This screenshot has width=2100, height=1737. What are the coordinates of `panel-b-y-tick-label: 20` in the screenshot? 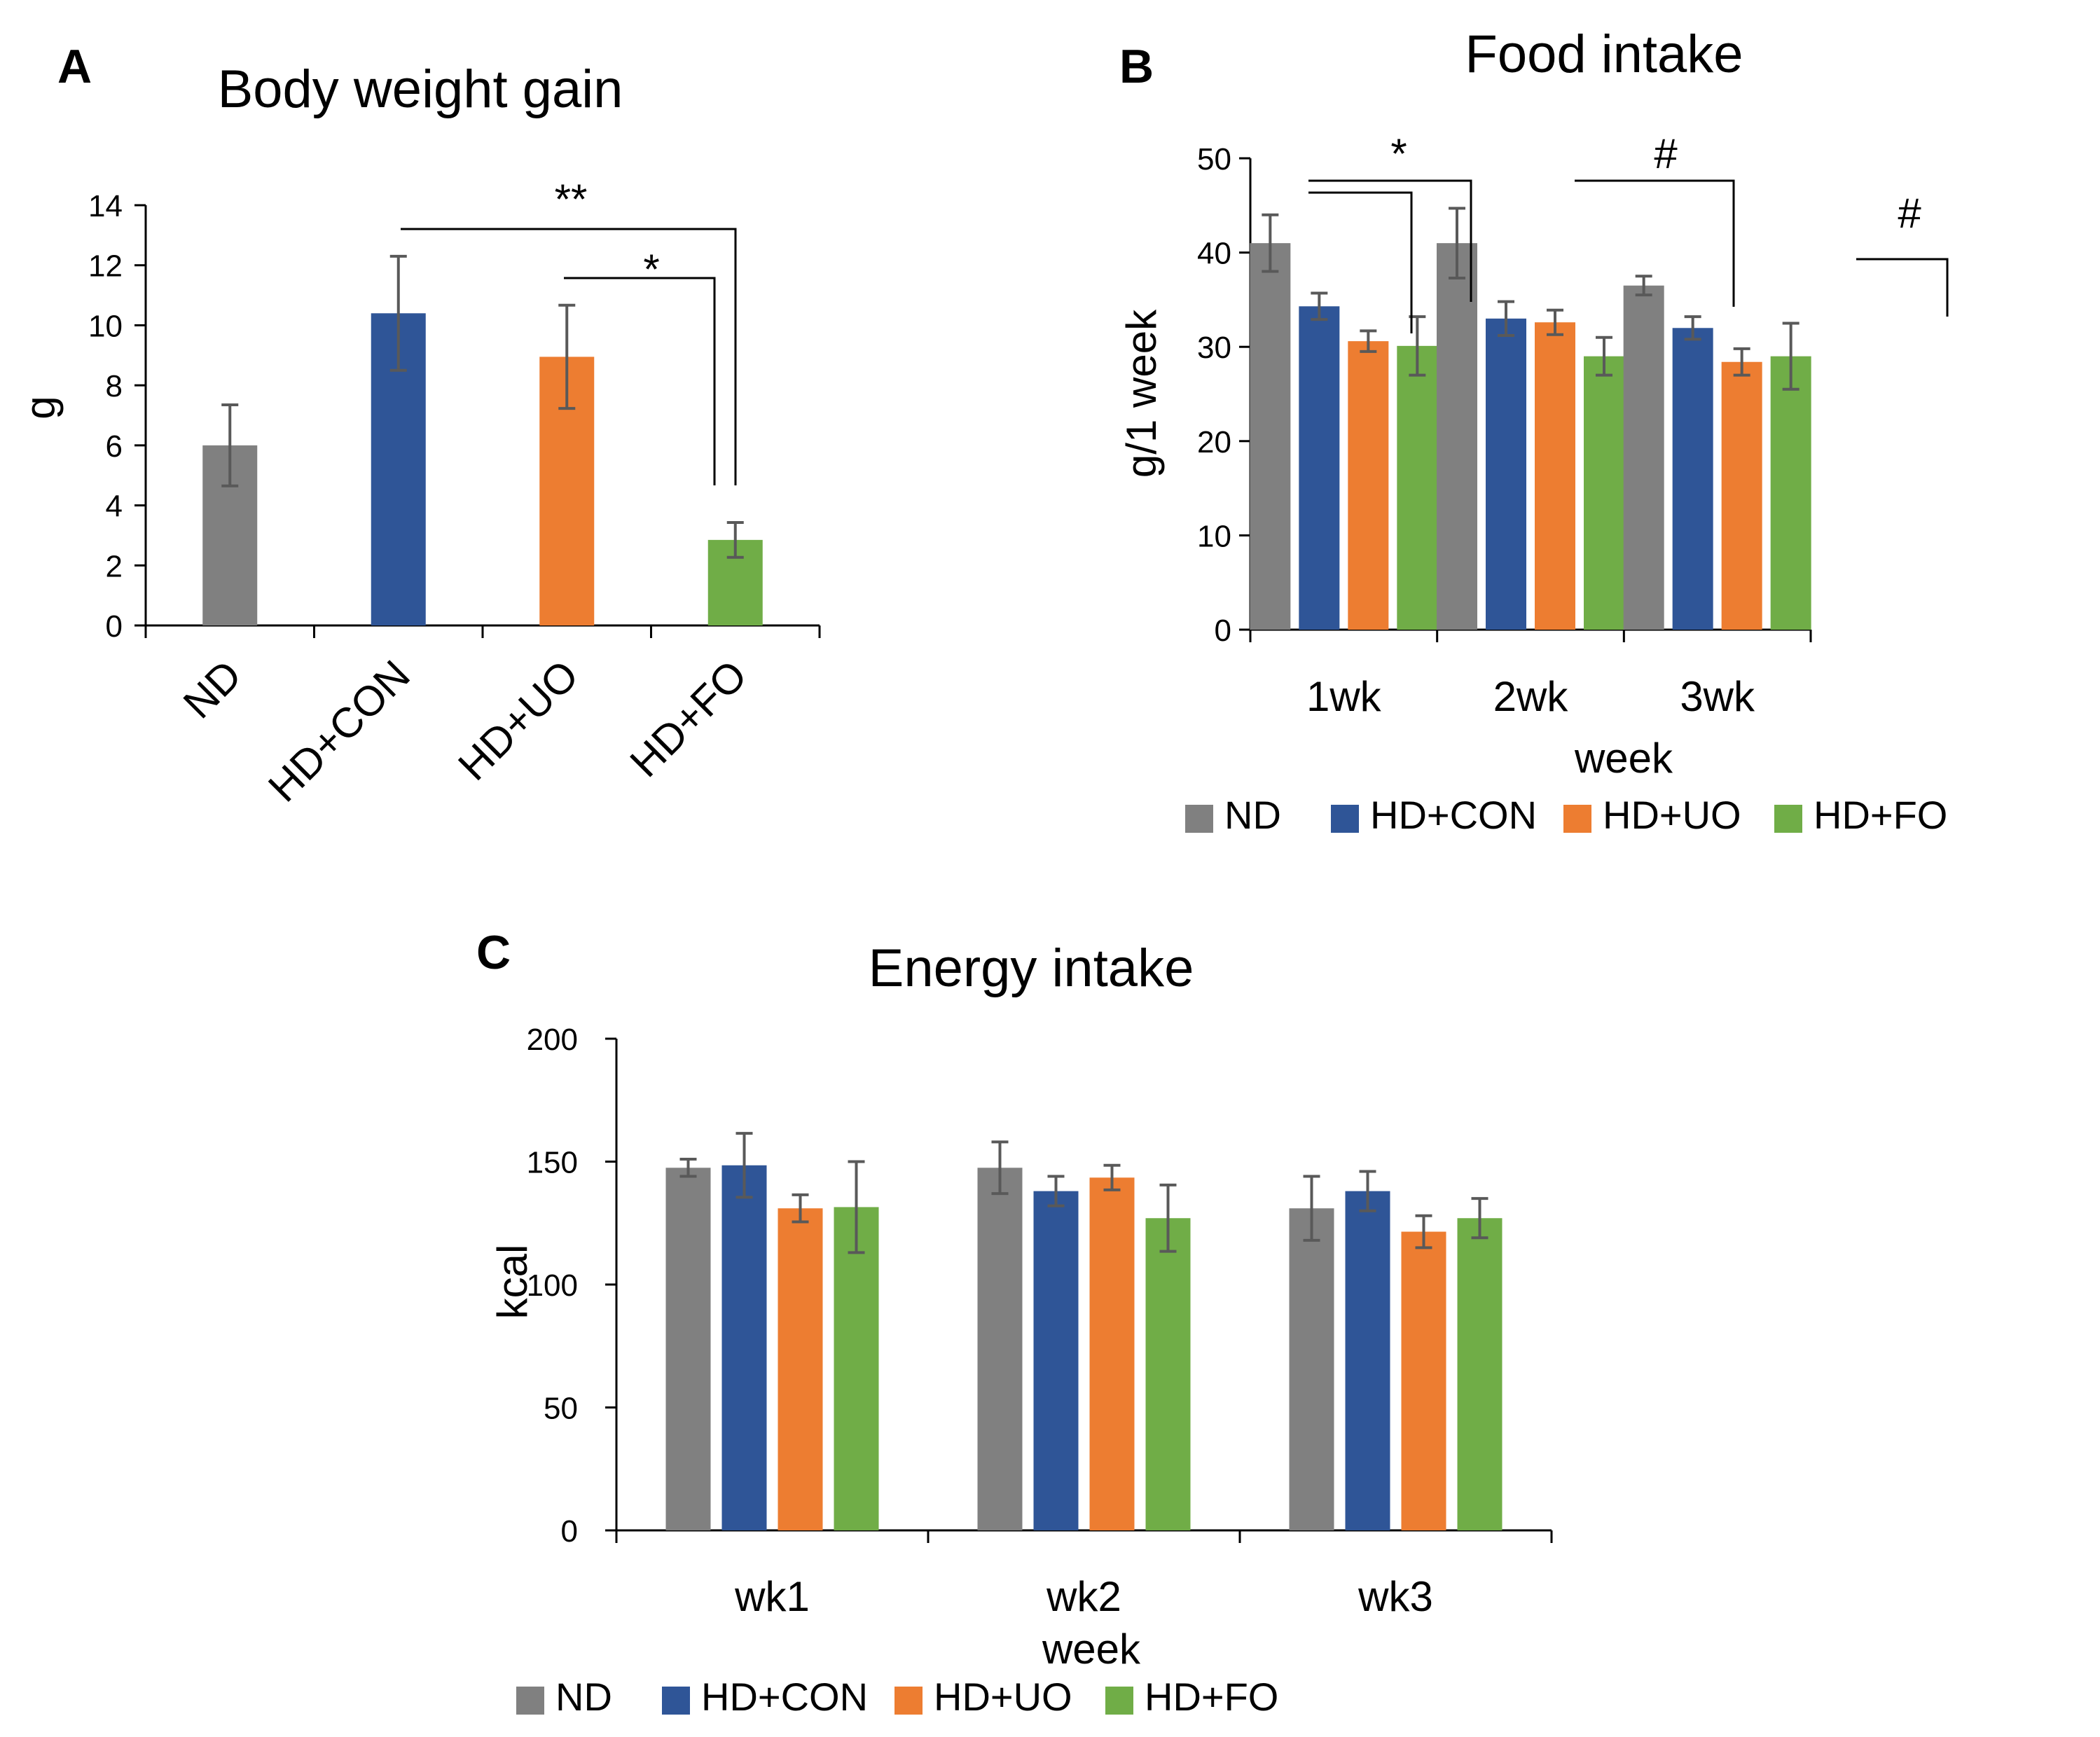 It's located at (1214, 442).